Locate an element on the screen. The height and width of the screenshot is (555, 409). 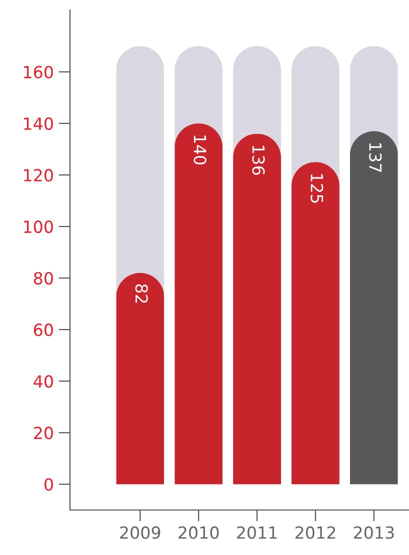
y-tick-label: 140 is located at coordinates (38, 123).